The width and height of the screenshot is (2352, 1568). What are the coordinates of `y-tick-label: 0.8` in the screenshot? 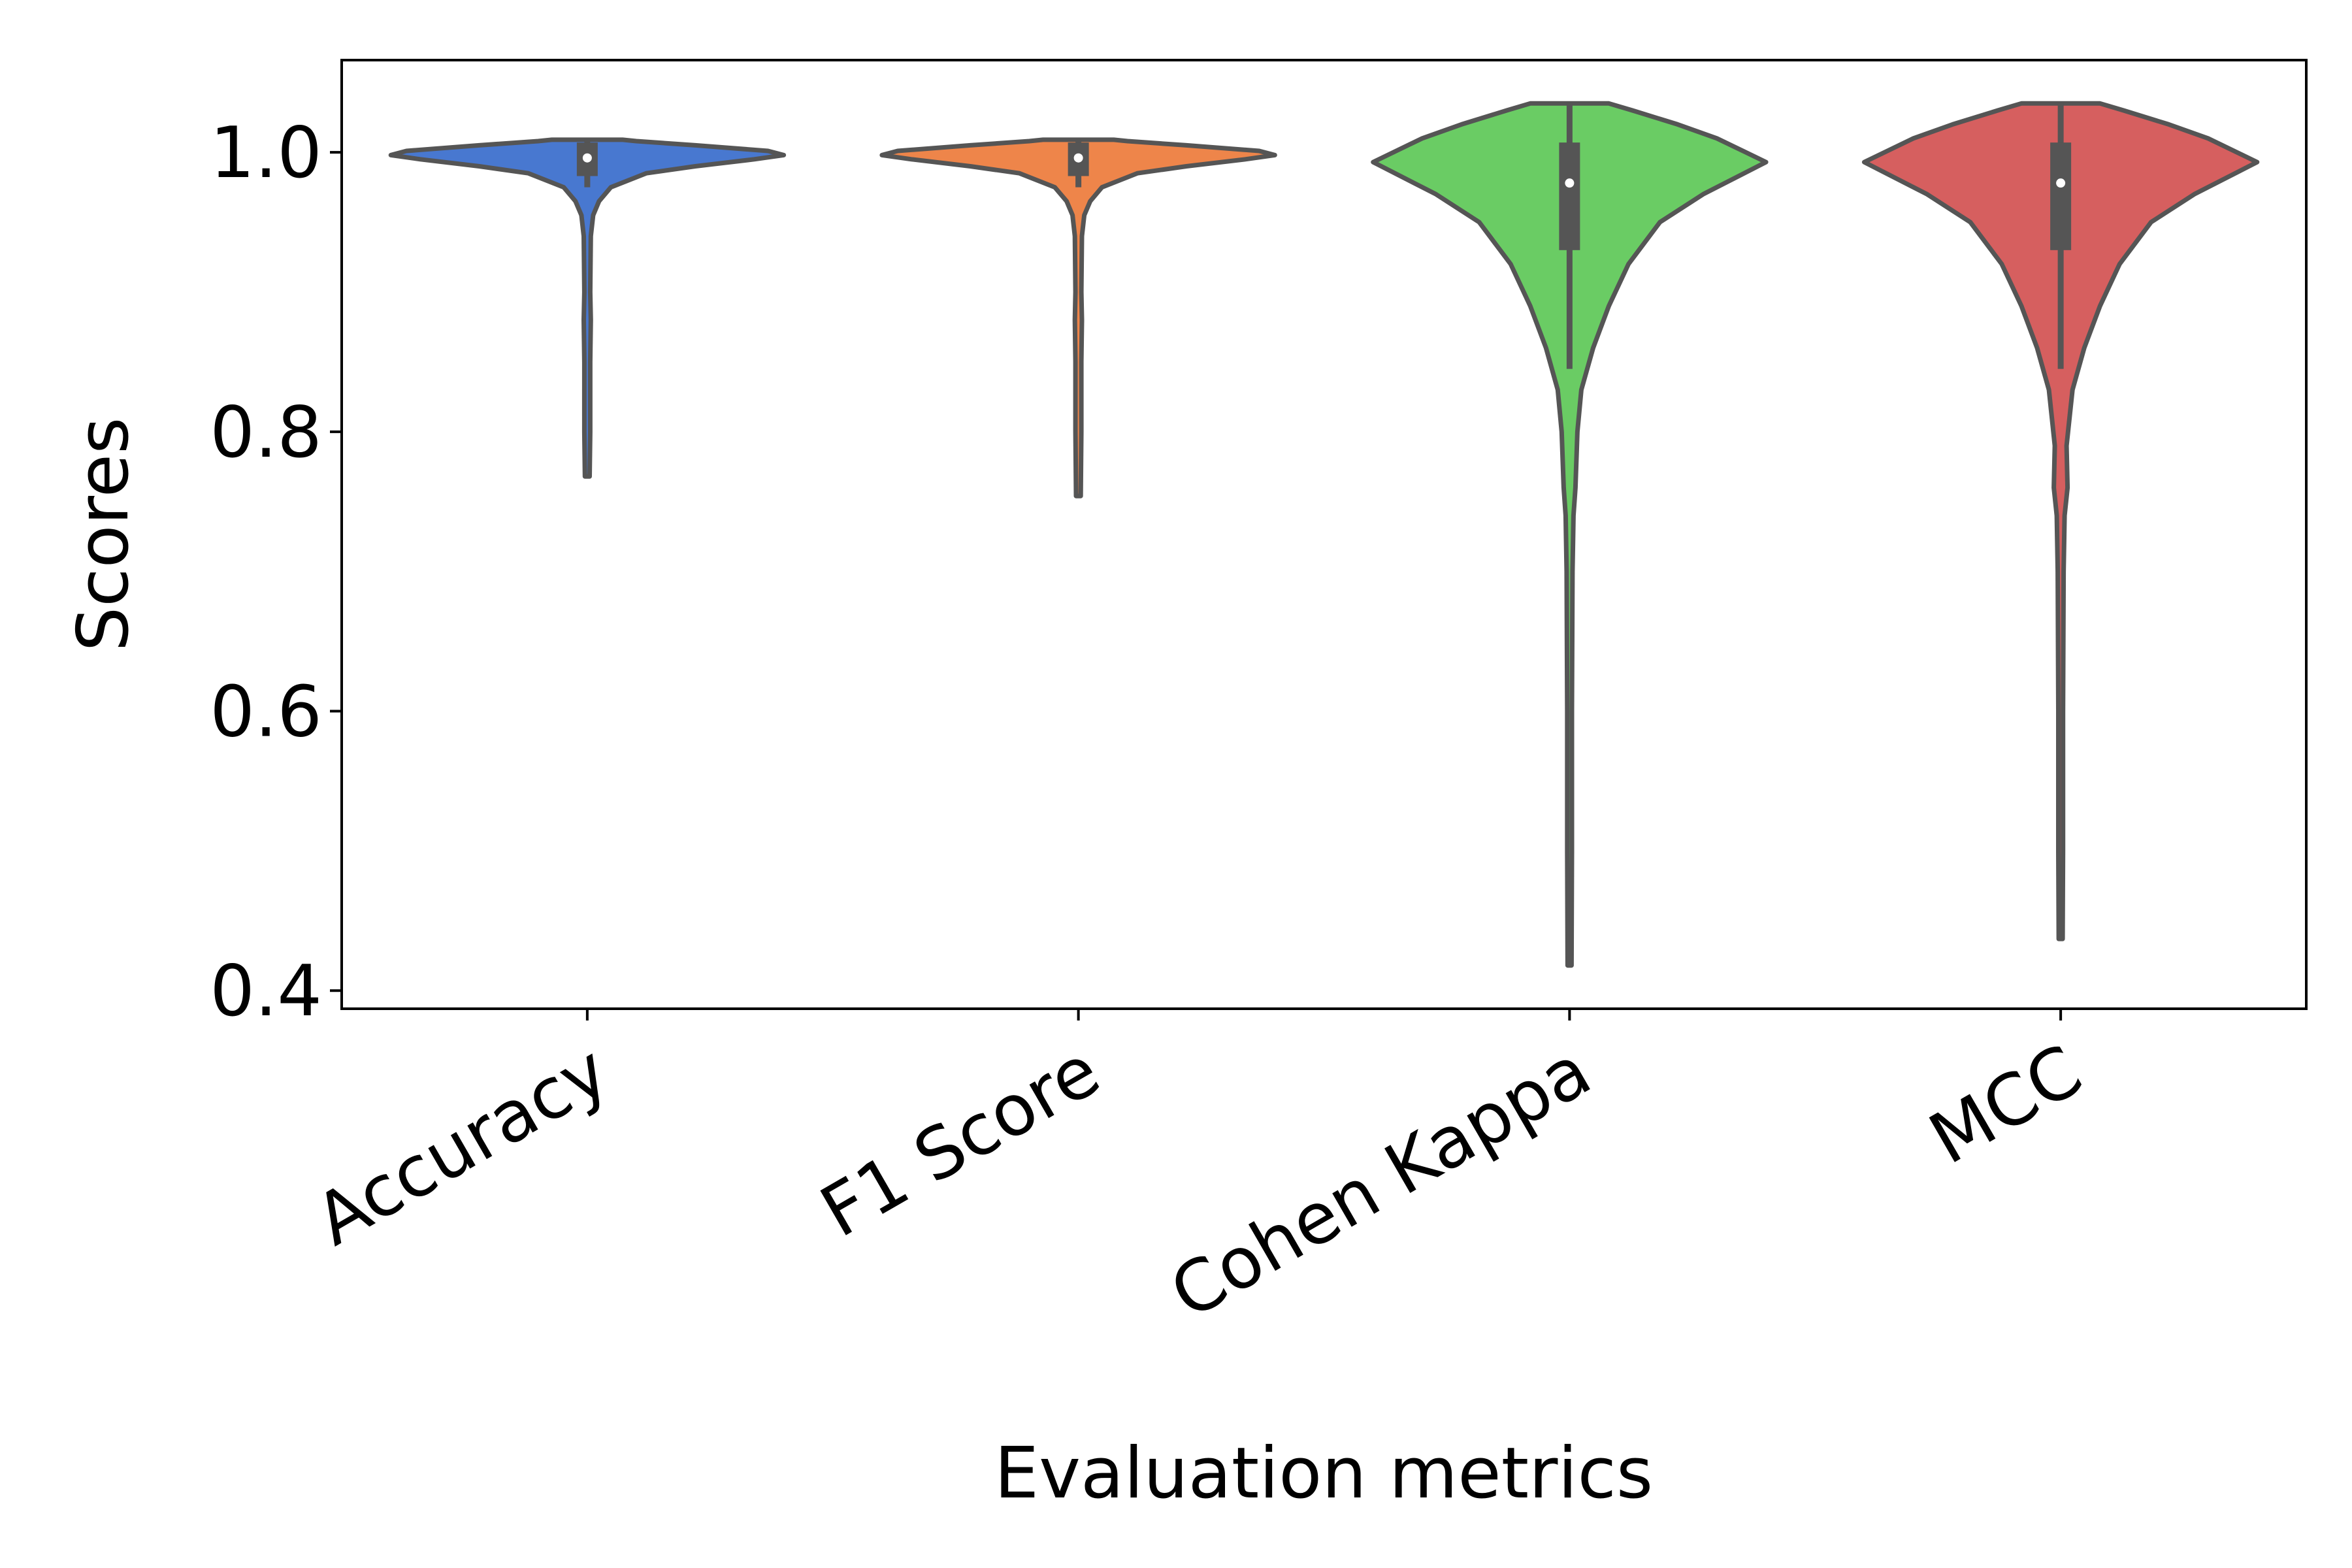 It's located at (266, 433).